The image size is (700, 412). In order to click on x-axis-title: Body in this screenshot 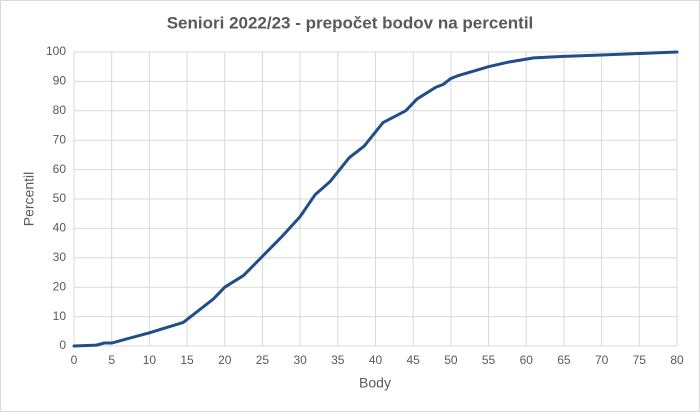, I will do `click(375, 383)`.